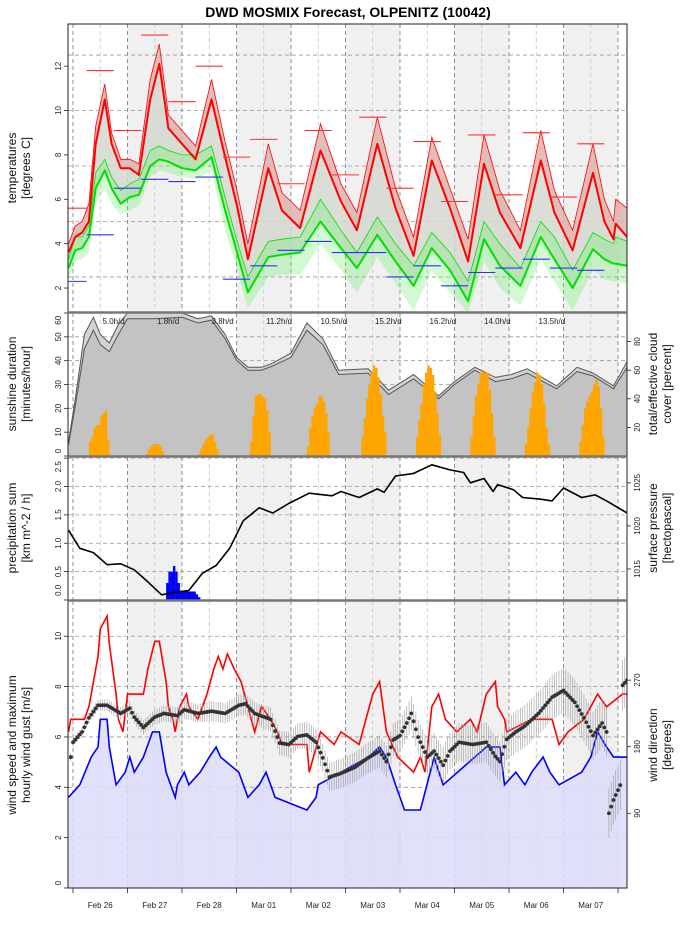 Image resolution: width=696 pixels, height=930 pixels. What do you see at coordinates (637, 398) in the screenshot?
I see `right-axis-tick-label: 40` at bounding box center [637, 398].